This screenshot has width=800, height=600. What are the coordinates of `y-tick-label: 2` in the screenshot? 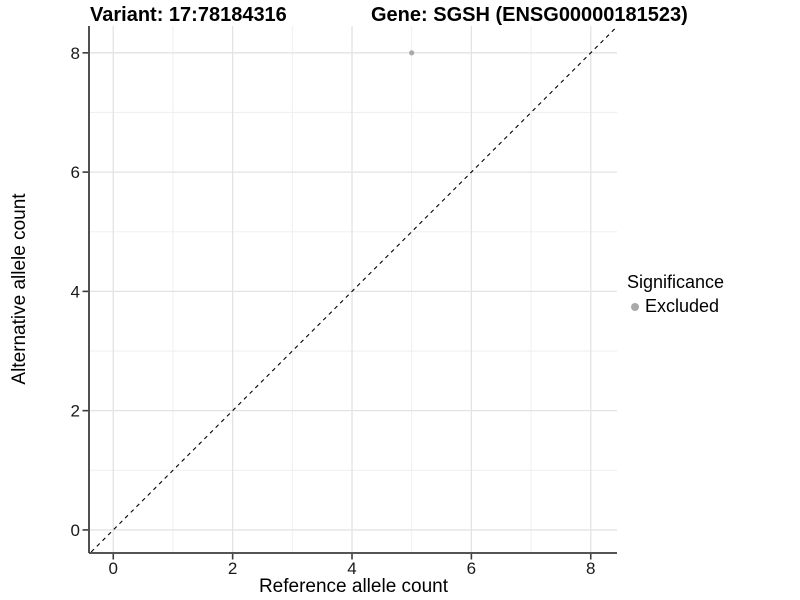 It's located at (75, 411).